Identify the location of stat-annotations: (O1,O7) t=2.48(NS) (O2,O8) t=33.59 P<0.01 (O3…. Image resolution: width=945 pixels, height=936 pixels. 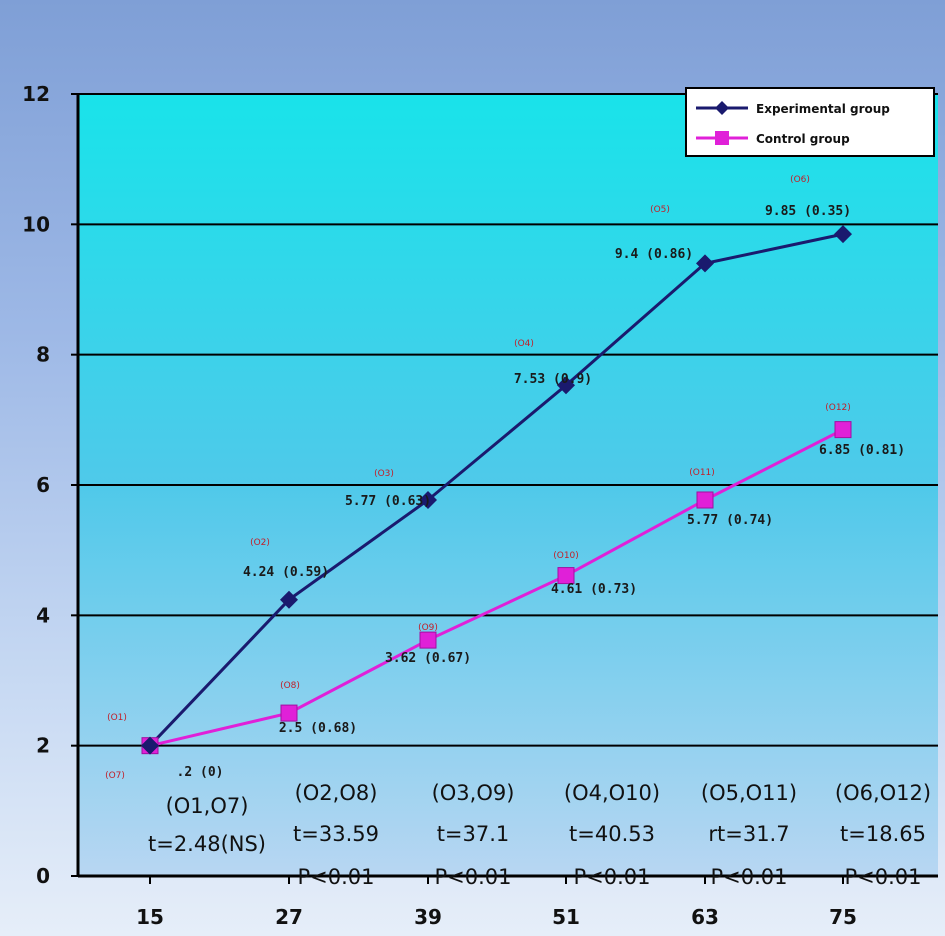
(539, 835).